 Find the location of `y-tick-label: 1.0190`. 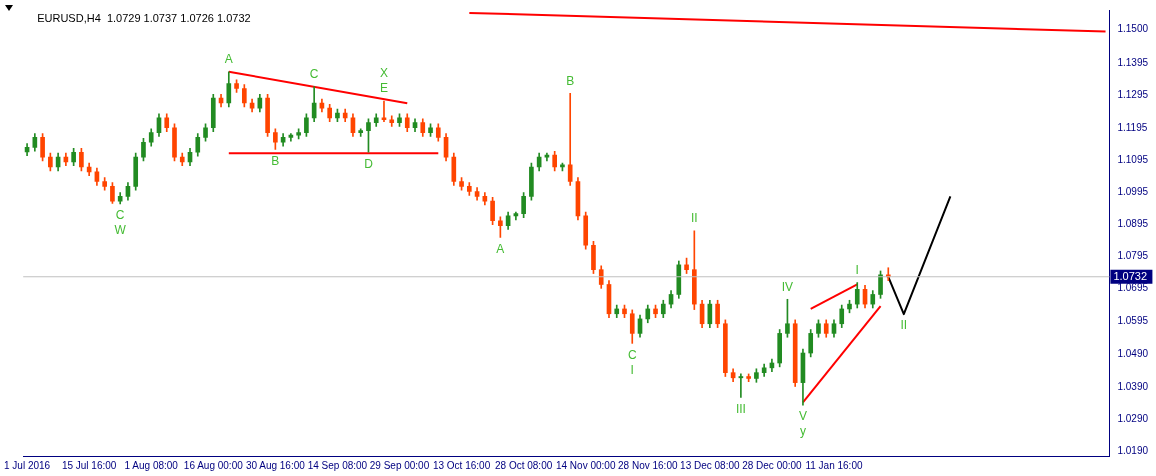

y-tick-label: 1.0190 is located at coordinates (1133, 450).